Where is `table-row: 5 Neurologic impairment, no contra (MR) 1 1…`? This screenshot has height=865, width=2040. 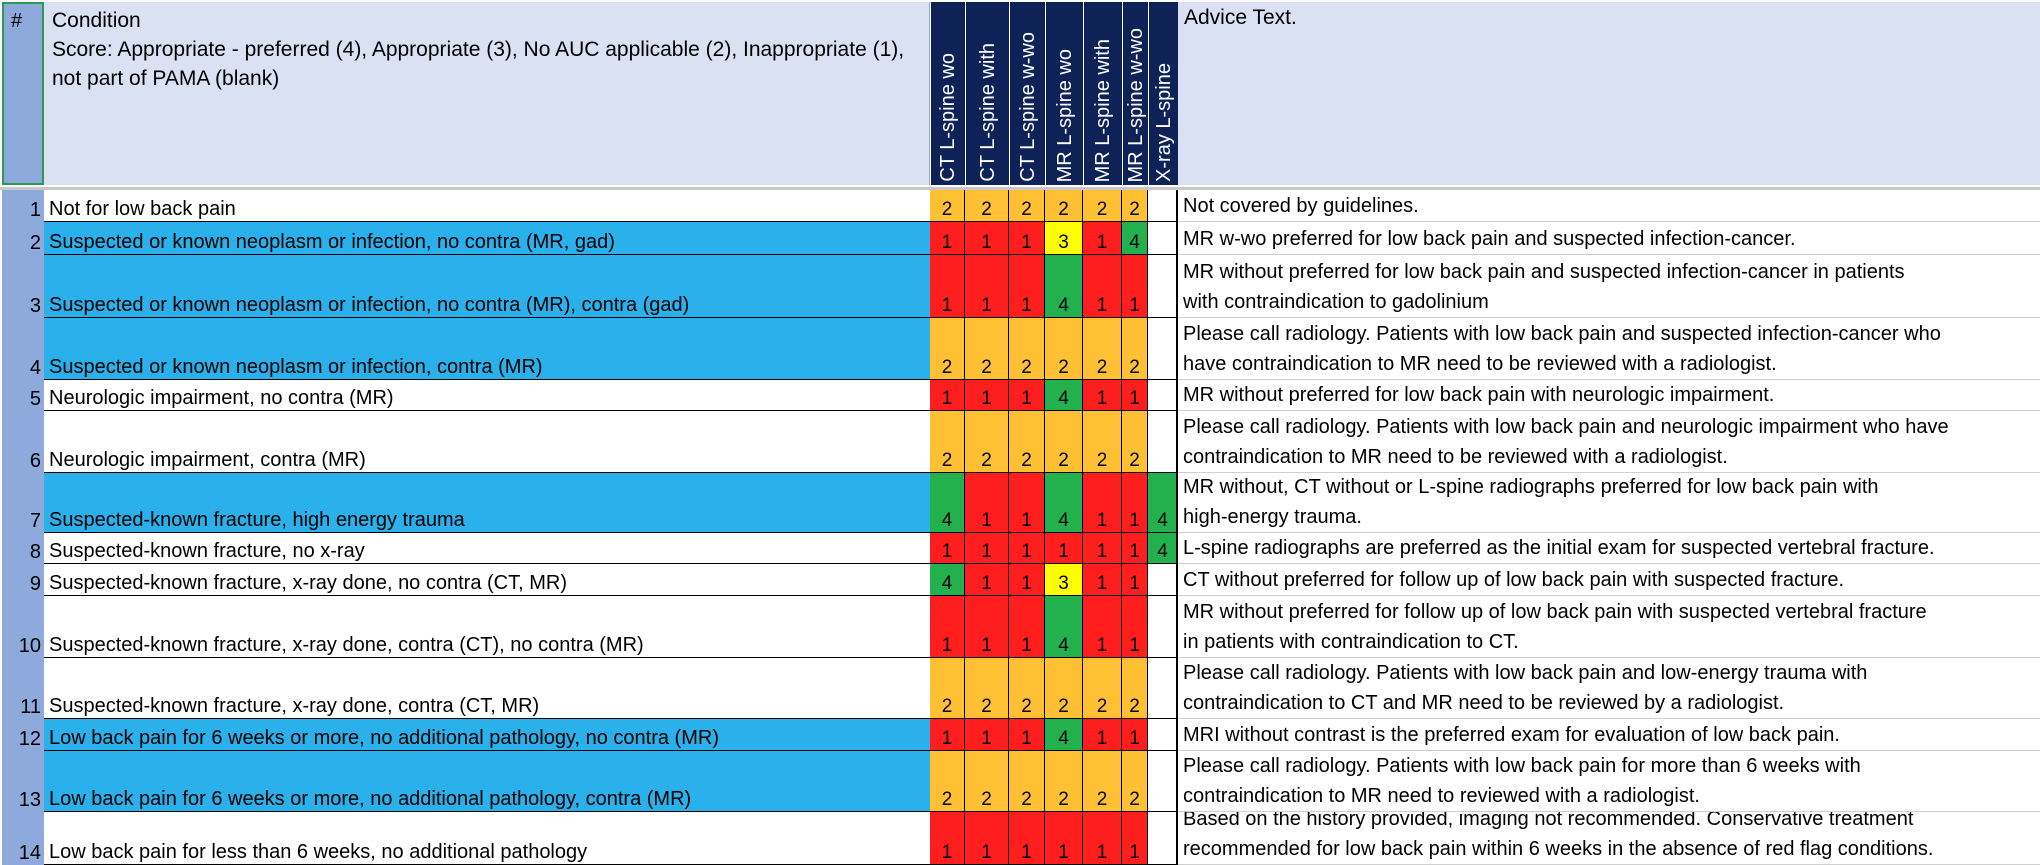 table-row: 5 Neurologic impairment, no contra (MR) 1 1… is located at coordinates (1020, 395).